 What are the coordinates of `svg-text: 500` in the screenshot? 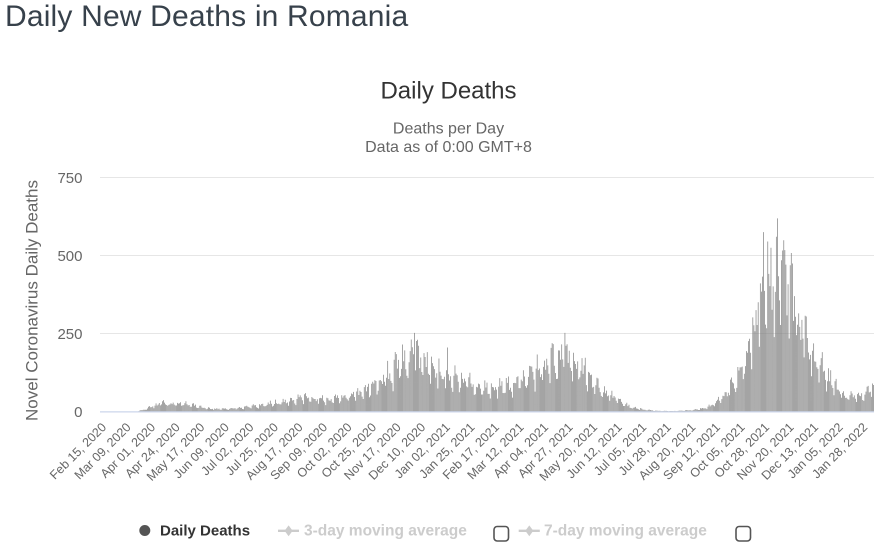 It's located at (69, 256).